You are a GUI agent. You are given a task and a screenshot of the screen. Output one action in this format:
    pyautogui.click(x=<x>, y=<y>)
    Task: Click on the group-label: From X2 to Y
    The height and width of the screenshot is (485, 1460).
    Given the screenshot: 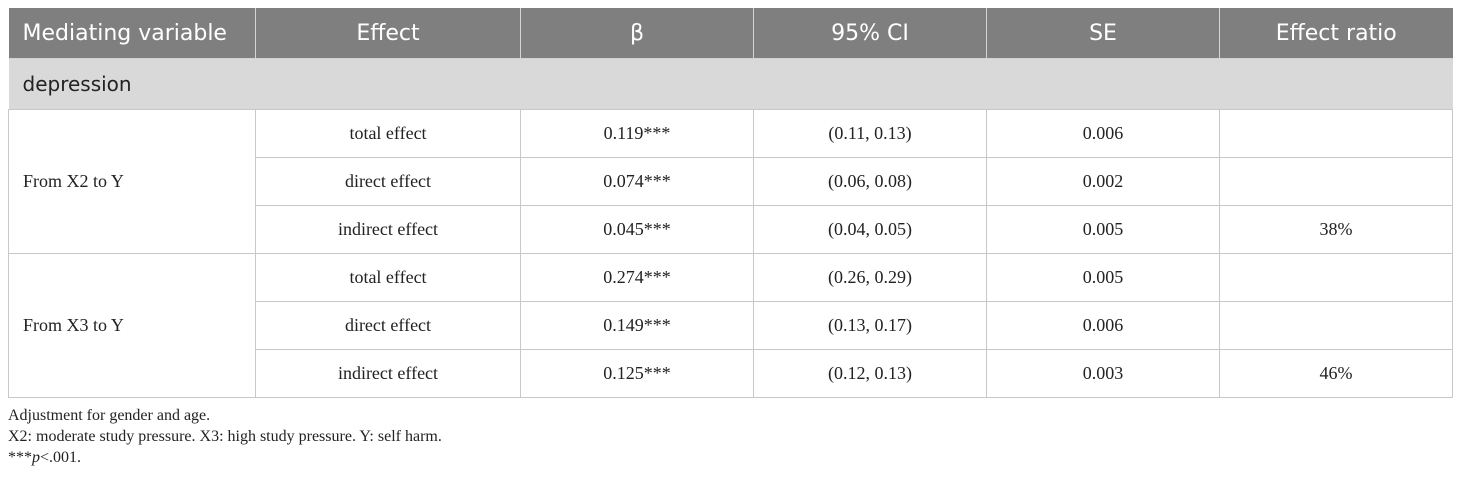 What is the action you would take?
    pyautogui.click(x=132, y=181)
    